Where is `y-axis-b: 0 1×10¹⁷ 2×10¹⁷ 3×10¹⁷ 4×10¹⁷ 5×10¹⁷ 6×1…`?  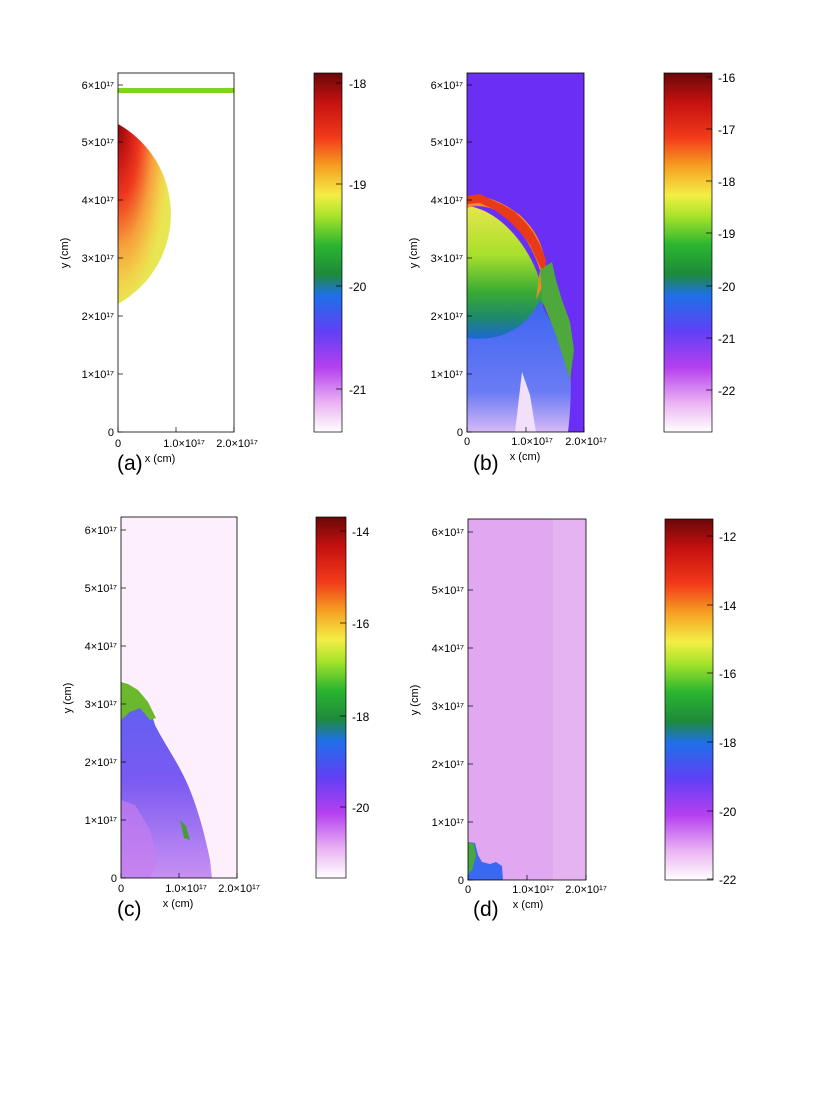 y-axis-b: 0 1×10¹⁷ 2×10¹⁷ 3×10¹⁷ 4×10¹⁷ 5×10¹⁷ 6×1… is located at coordinates (440, 259).